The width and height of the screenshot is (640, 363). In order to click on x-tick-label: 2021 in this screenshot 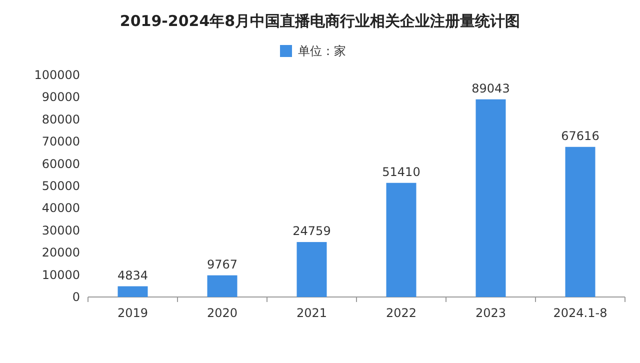, I will do `click(312, 313)`.